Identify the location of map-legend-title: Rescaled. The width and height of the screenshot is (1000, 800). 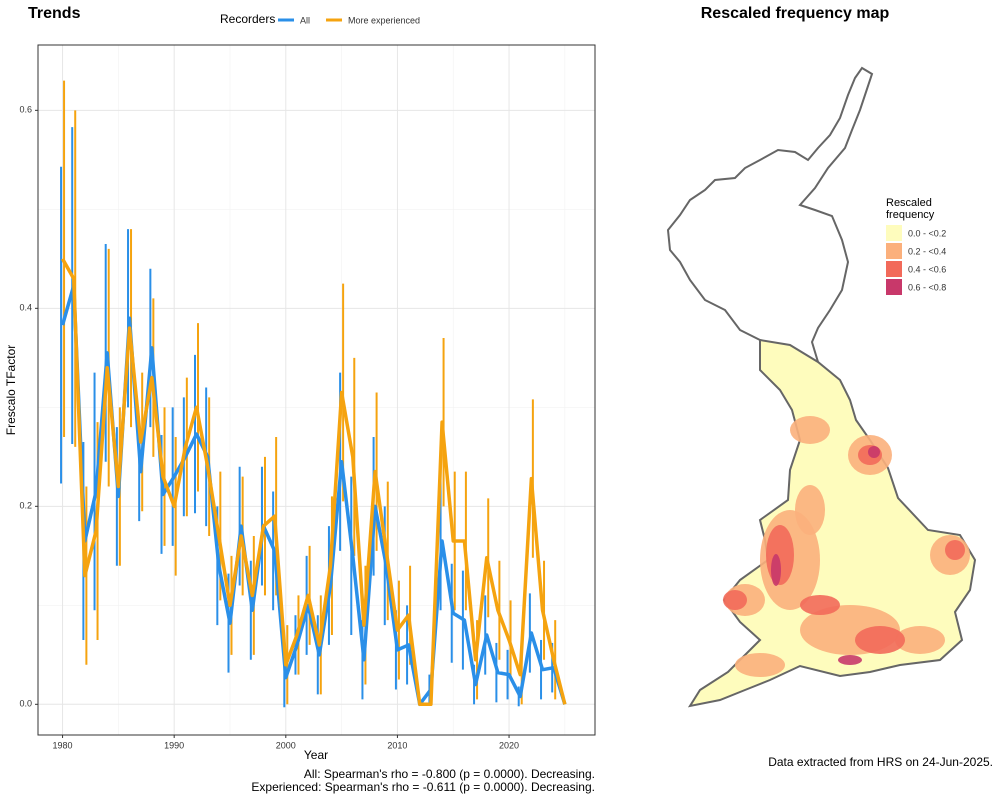
(909, 203).